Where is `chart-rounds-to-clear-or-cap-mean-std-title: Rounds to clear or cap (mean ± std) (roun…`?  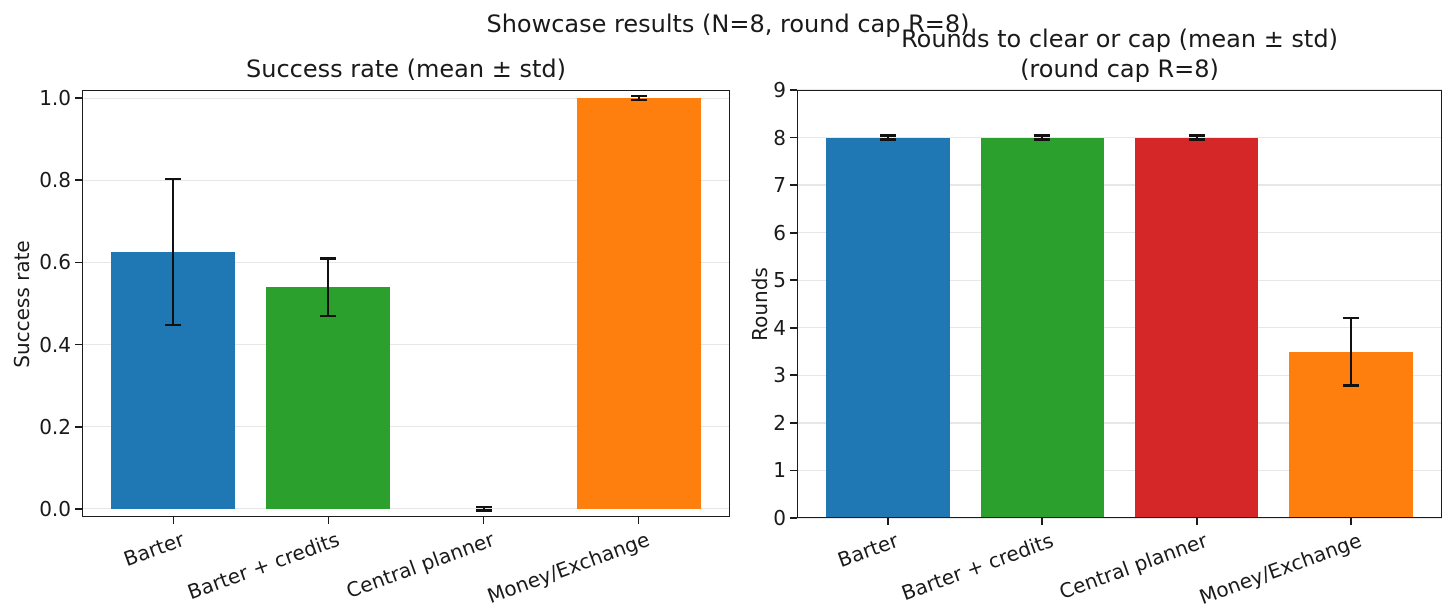
chart-rounds-to-clear-or-cap-mean-std-title: Rounds to clear or cap (mean ± std) (roun… is located at coordinates (1119, 54).